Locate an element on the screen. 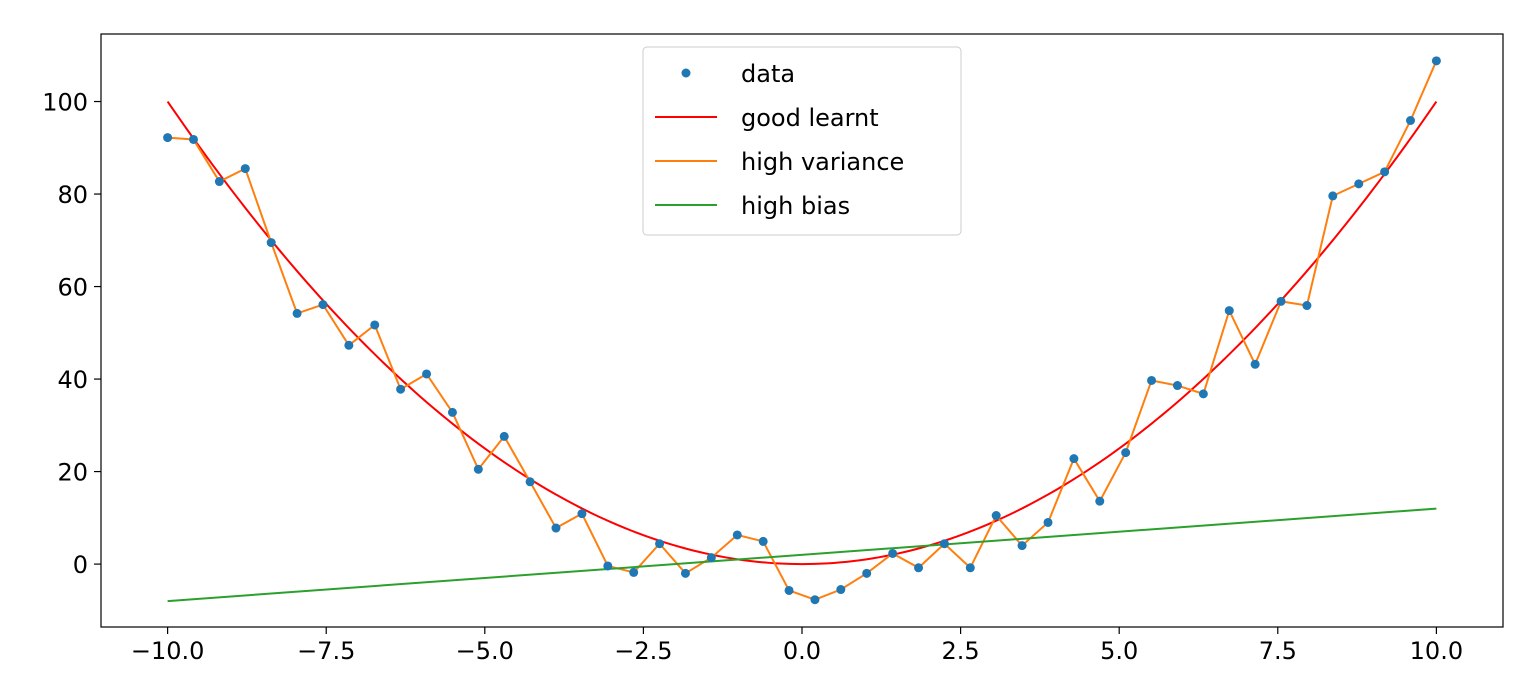 The width and height of the screenshot is (1536, 699). y-tick-label: 0 is located at coordinates (80, 565).